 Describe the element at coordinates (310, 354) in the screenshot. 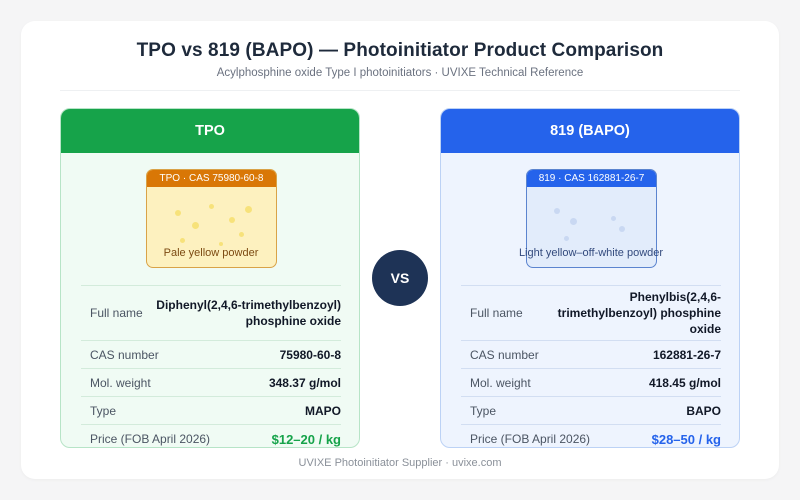

I see `spec-value: 75980-60-8` at that location.